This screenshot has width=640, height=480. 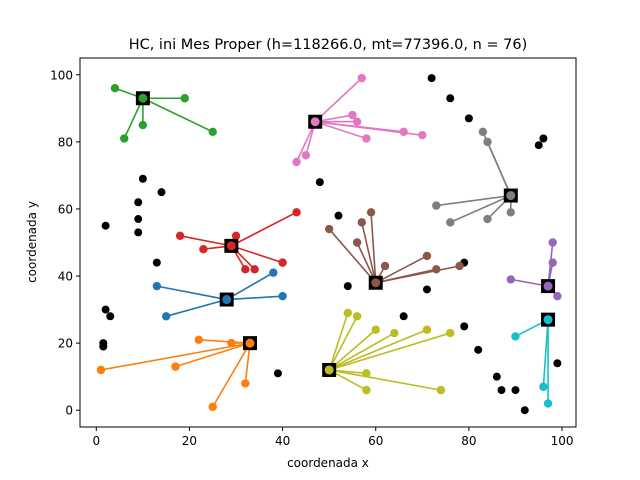 What do you see at coordinates (282, 441) in the screenshot?
I see `x-tick-label: 40` at bounding box center [282, 441].